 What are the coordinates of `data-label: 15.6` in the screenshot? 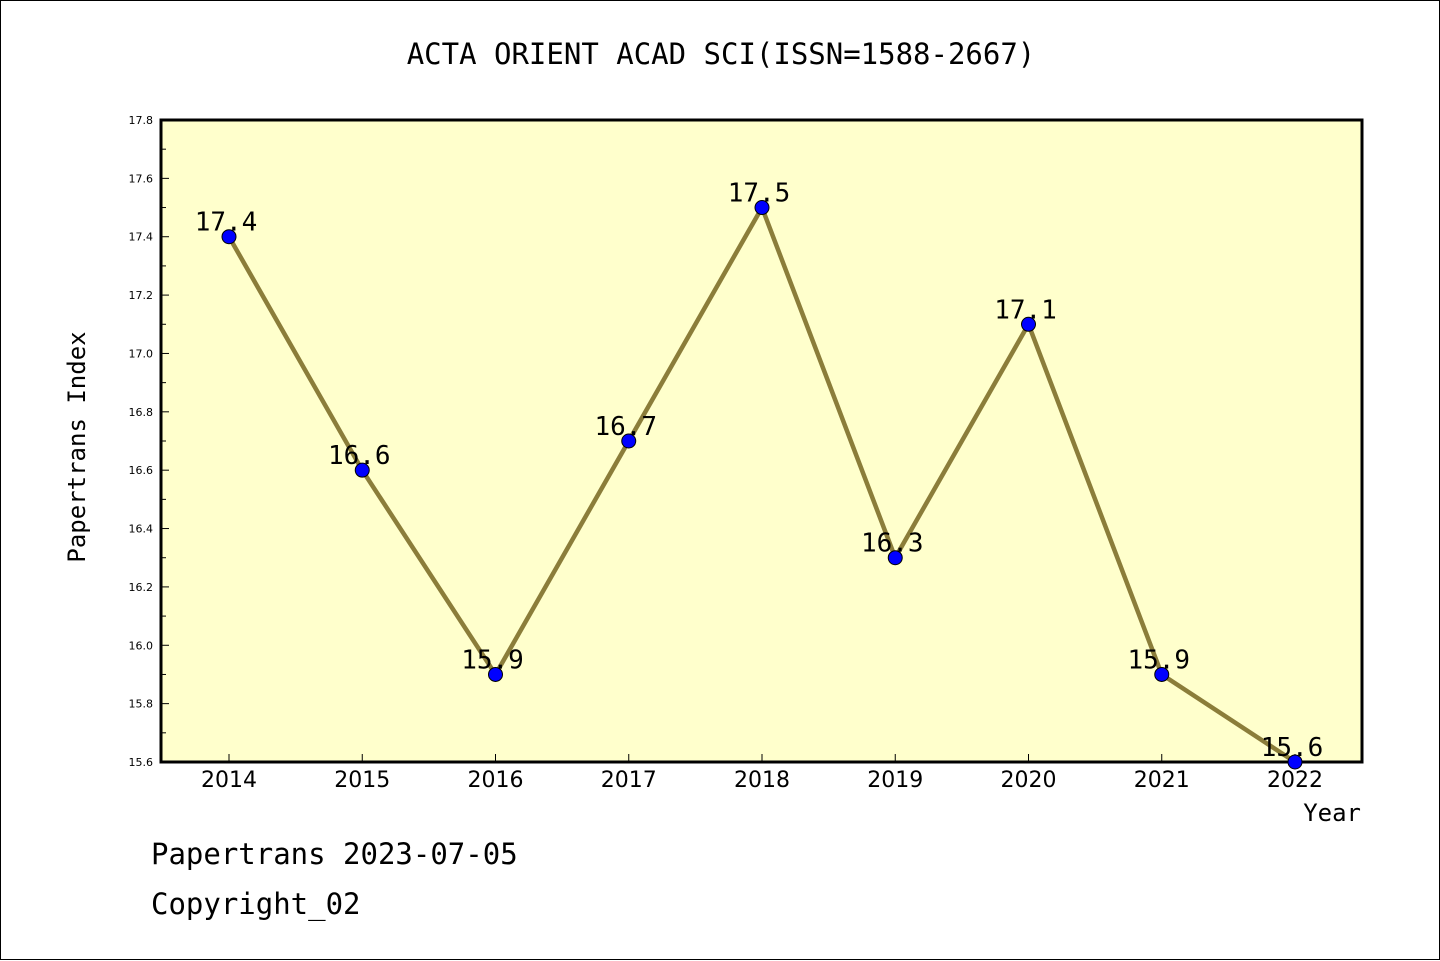 It's located at (1292, 748).